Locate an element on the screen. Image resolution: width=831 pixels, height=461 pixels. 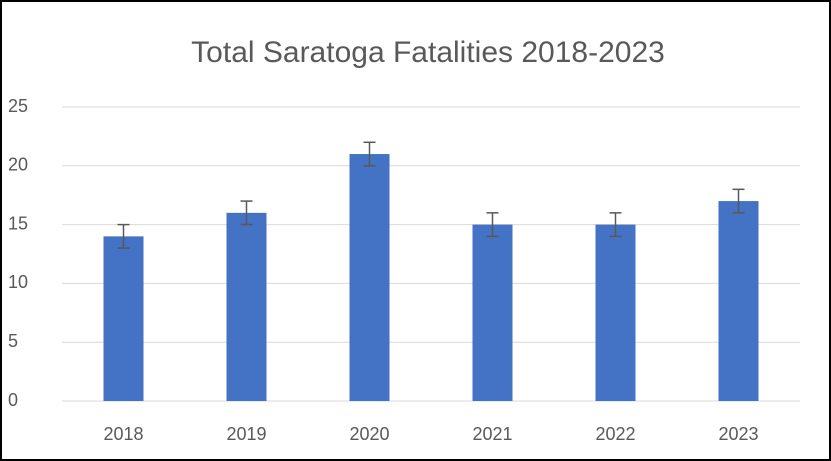
x-tick-label: 2023 is located at coordinates (738, 434).